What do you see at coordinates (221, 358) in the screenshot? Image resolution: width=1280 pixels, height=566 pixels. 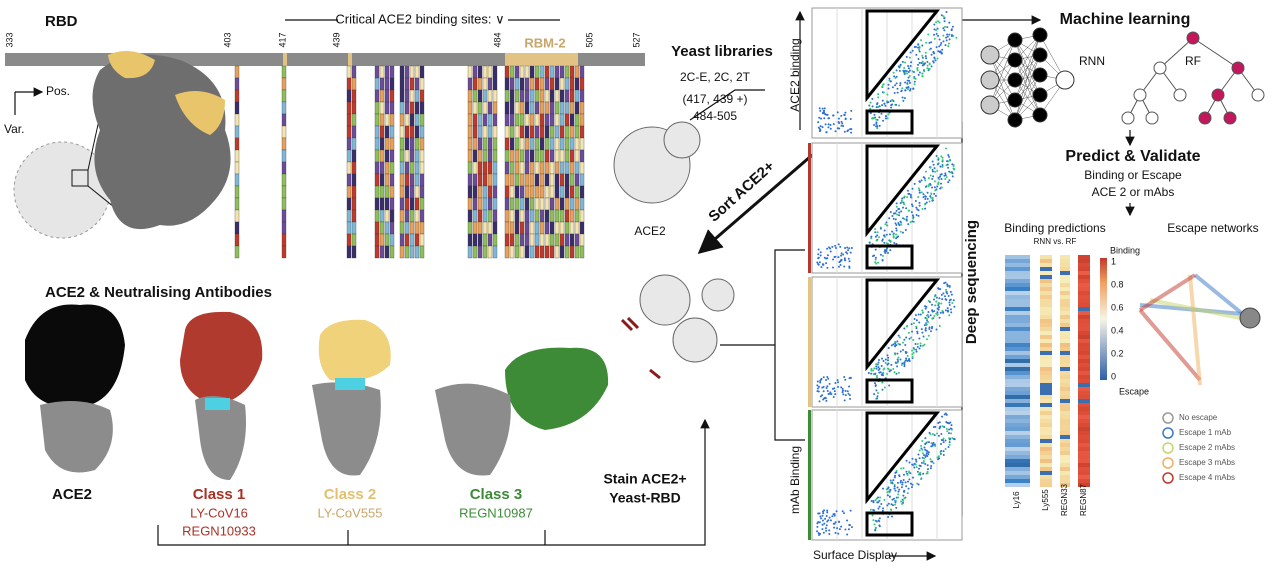 I see `class1-fab` at bounding box center [221, 358].